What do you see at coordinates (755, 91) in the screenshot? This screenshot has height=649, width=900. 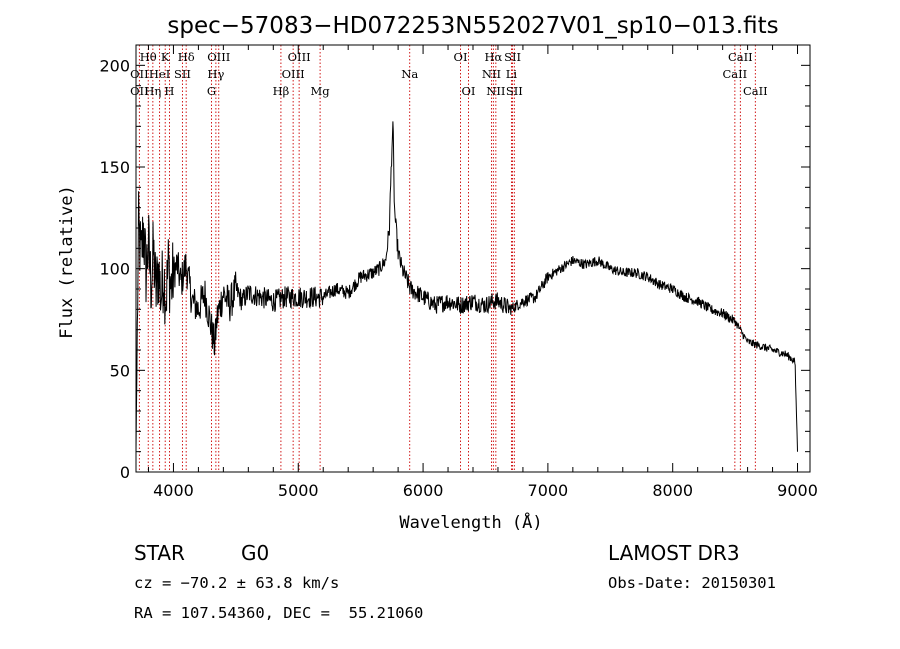 I see `line-label-27: CaII` at bounding box center [755, 91].